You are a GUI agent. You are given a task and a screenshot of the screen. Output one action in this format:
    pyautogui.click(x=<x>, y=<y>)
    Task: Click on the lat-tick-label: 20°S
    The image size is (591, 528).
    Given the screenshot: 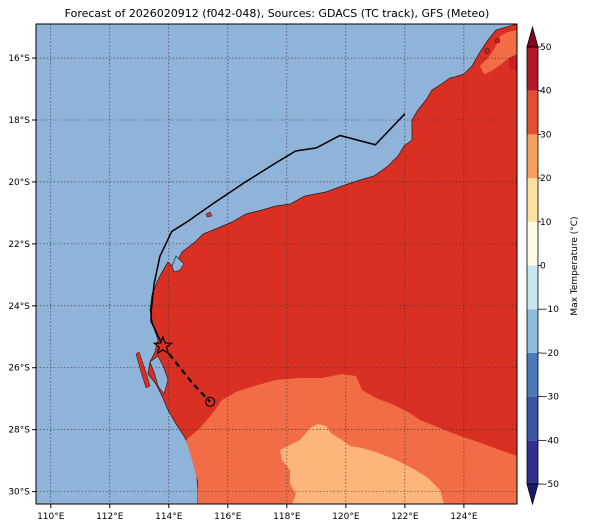 What is the action you would take?
    pyautogui.click(x=19, y=183)
    